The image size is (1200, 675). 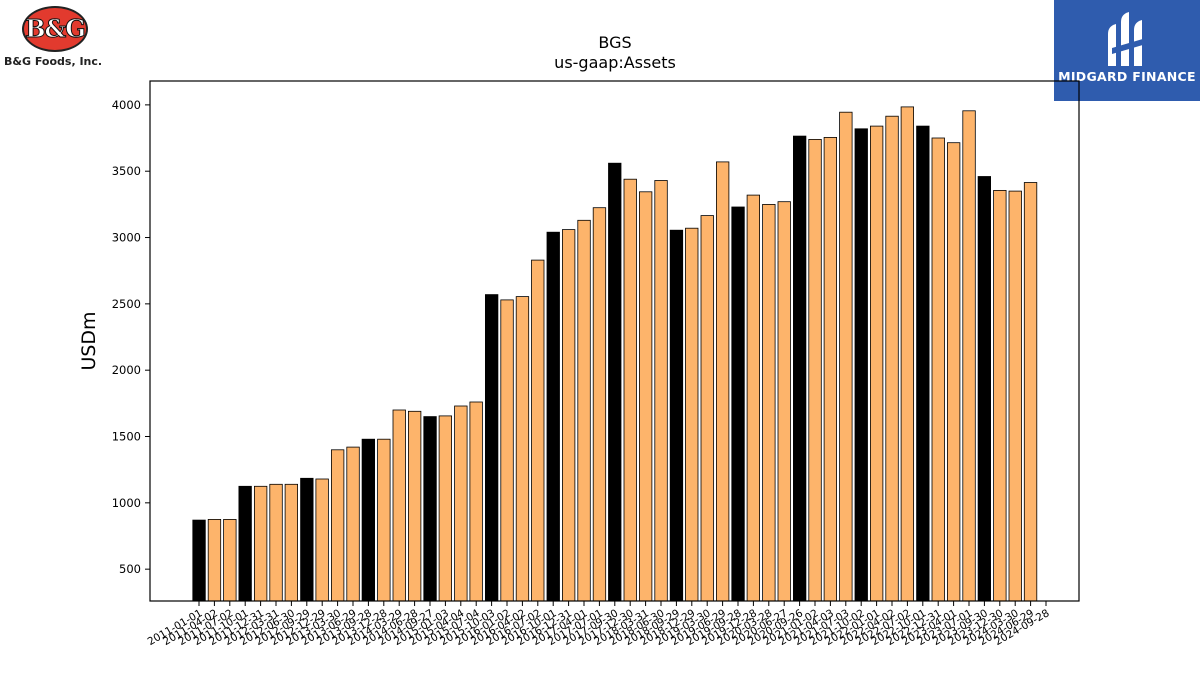 I want to click on midgard-finance-logo: MIDGARD FINANCE, so click(x=1127, y=50).